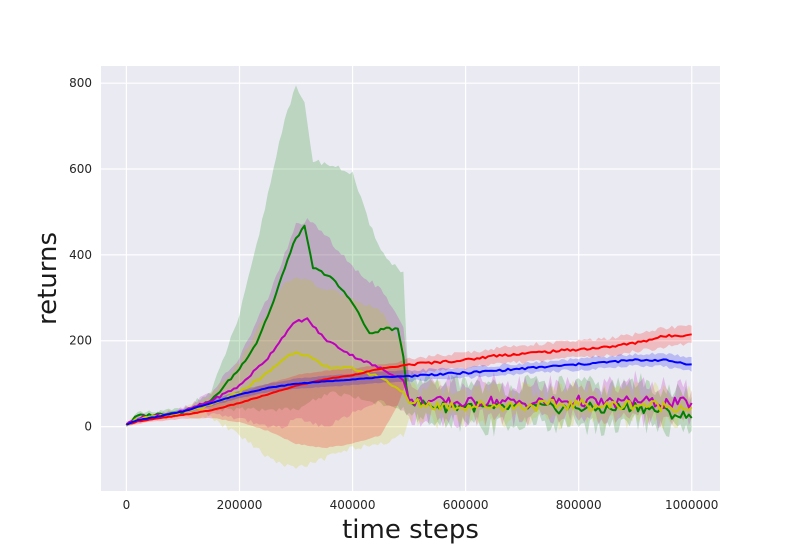 The image size is (800, 550). Describe the element at coordinates (80, 341) in the screenshot. I see `y-tick-label: 200` at that location.